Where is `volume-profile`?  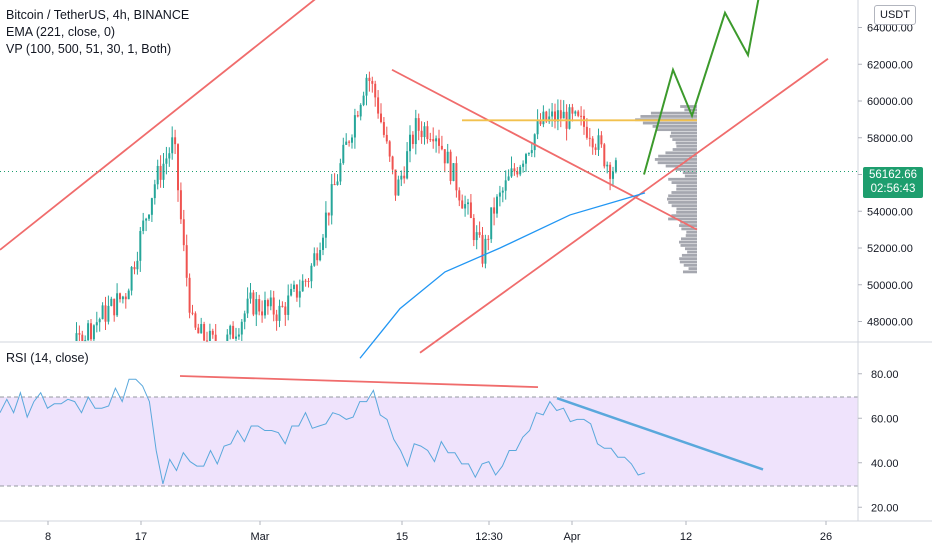
volume-profile is located at coordinates (666, 189).